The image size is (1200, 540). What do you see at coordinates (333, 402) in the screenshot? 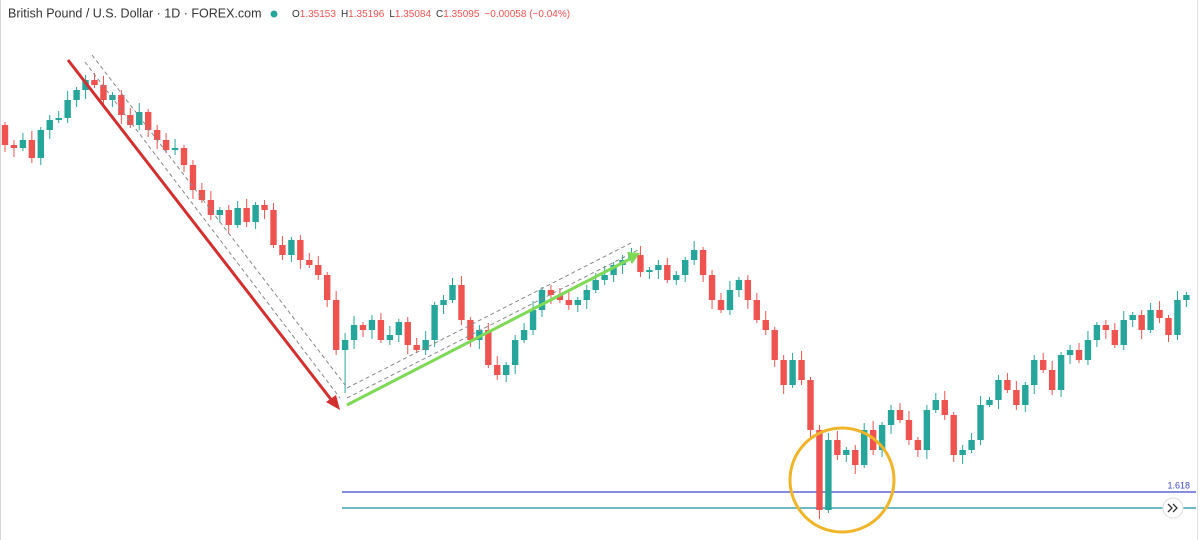
I see `down-arrow-head` at bounding box center [333, 402].